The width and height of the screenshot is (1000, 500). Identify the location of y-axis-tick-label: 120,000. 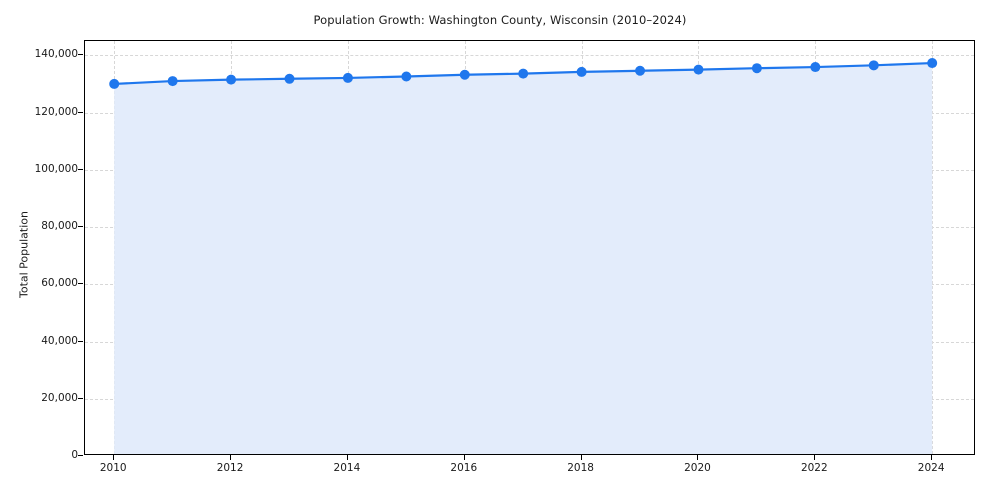
(56, 111).